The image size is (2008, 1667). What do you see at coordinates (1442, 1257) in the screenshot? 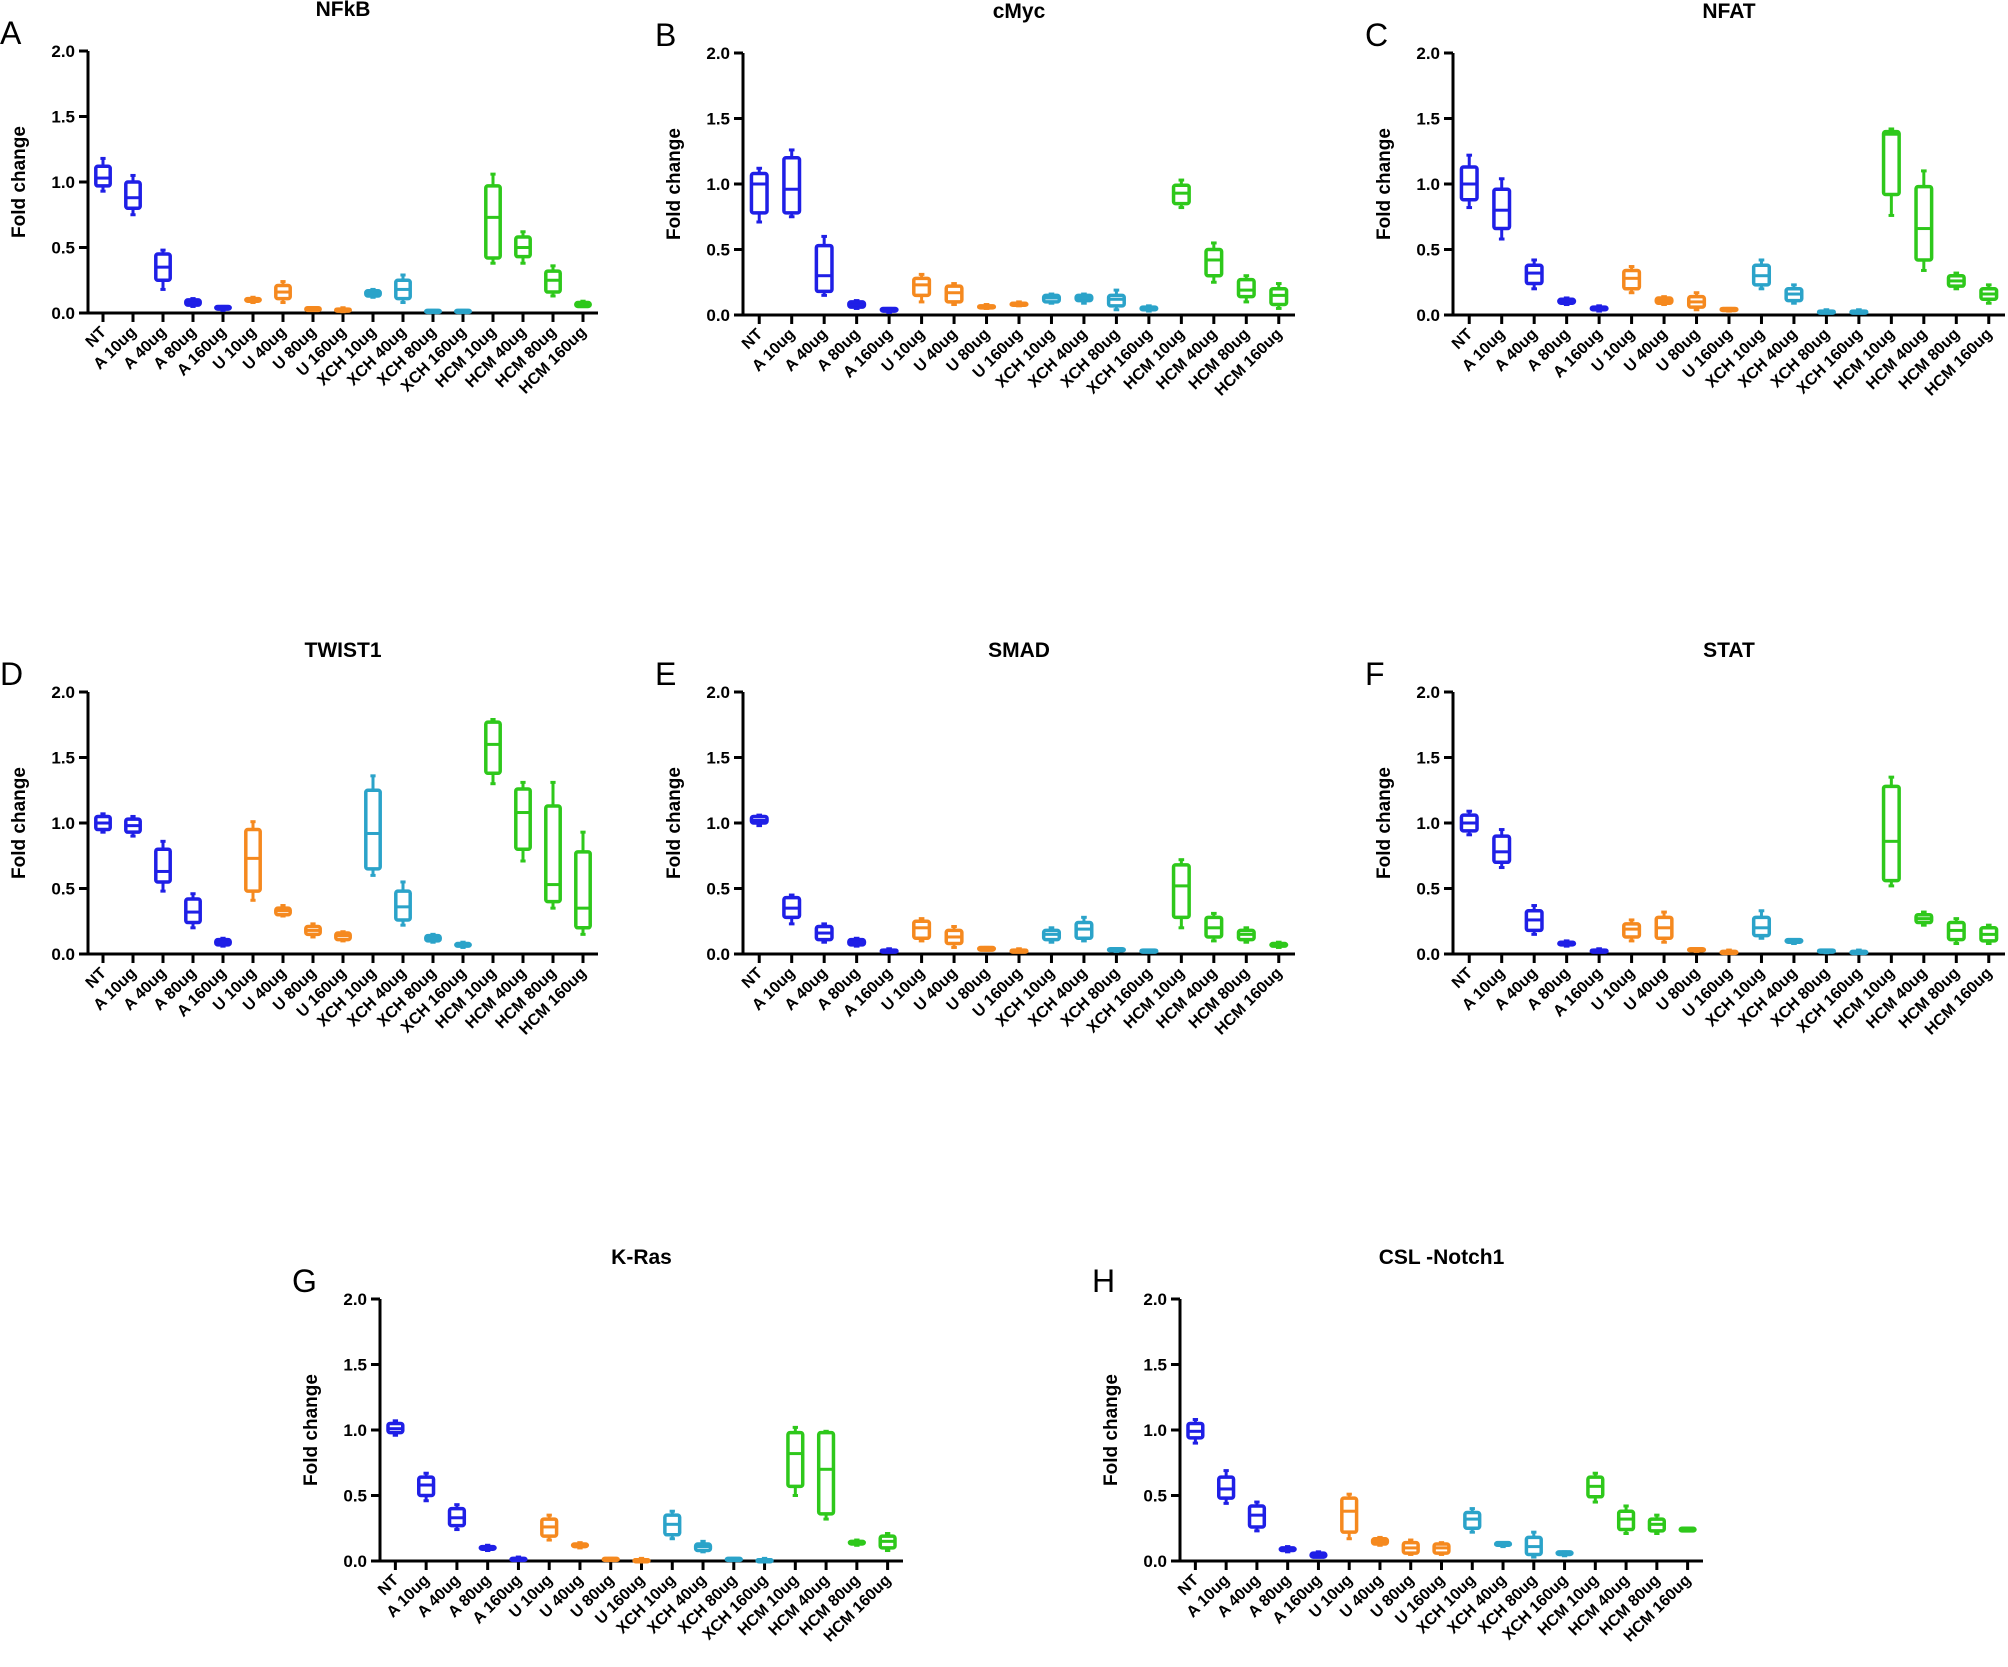
I see `chart-title: CSL -Notch1` at bounding box center [1442, 1257].